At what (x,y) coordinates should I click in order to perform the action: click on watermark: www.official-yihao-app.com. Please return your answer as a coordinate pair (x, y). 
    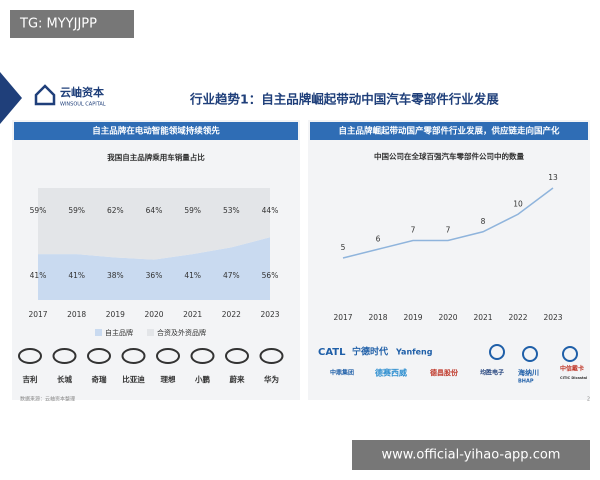
    Looking at the image, I should click on (471, 455).